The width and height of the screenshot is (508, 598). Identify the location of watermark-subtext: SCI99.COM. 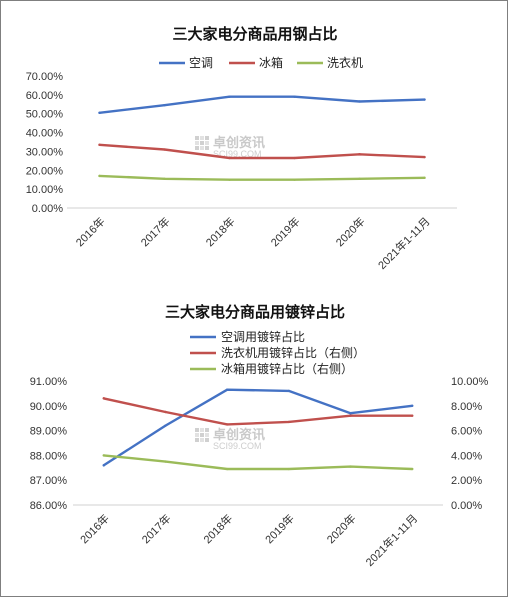
(237, 446).